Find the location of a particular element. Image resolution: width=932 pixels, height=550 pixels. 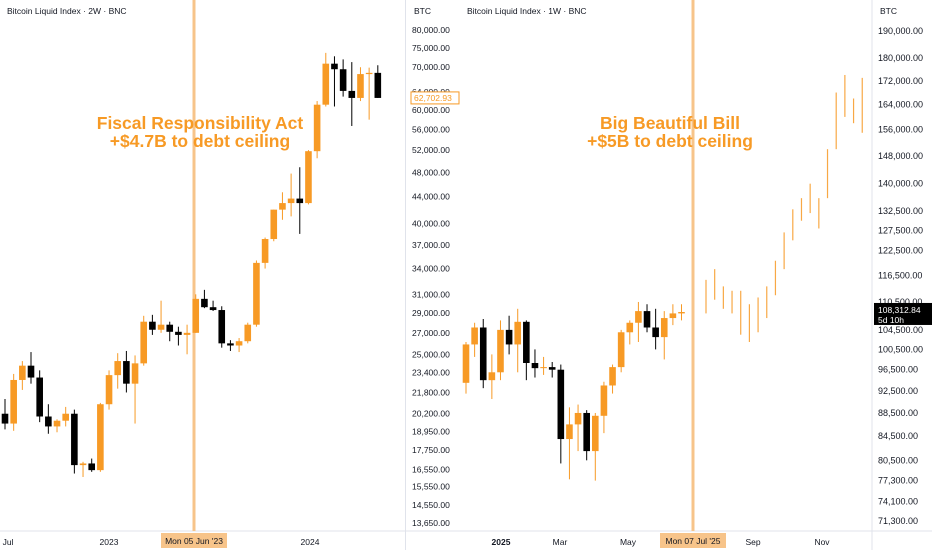

annotation-right: Big Beautiful Bill +$5B to debt ceiling is located at coordinates (670, 132).